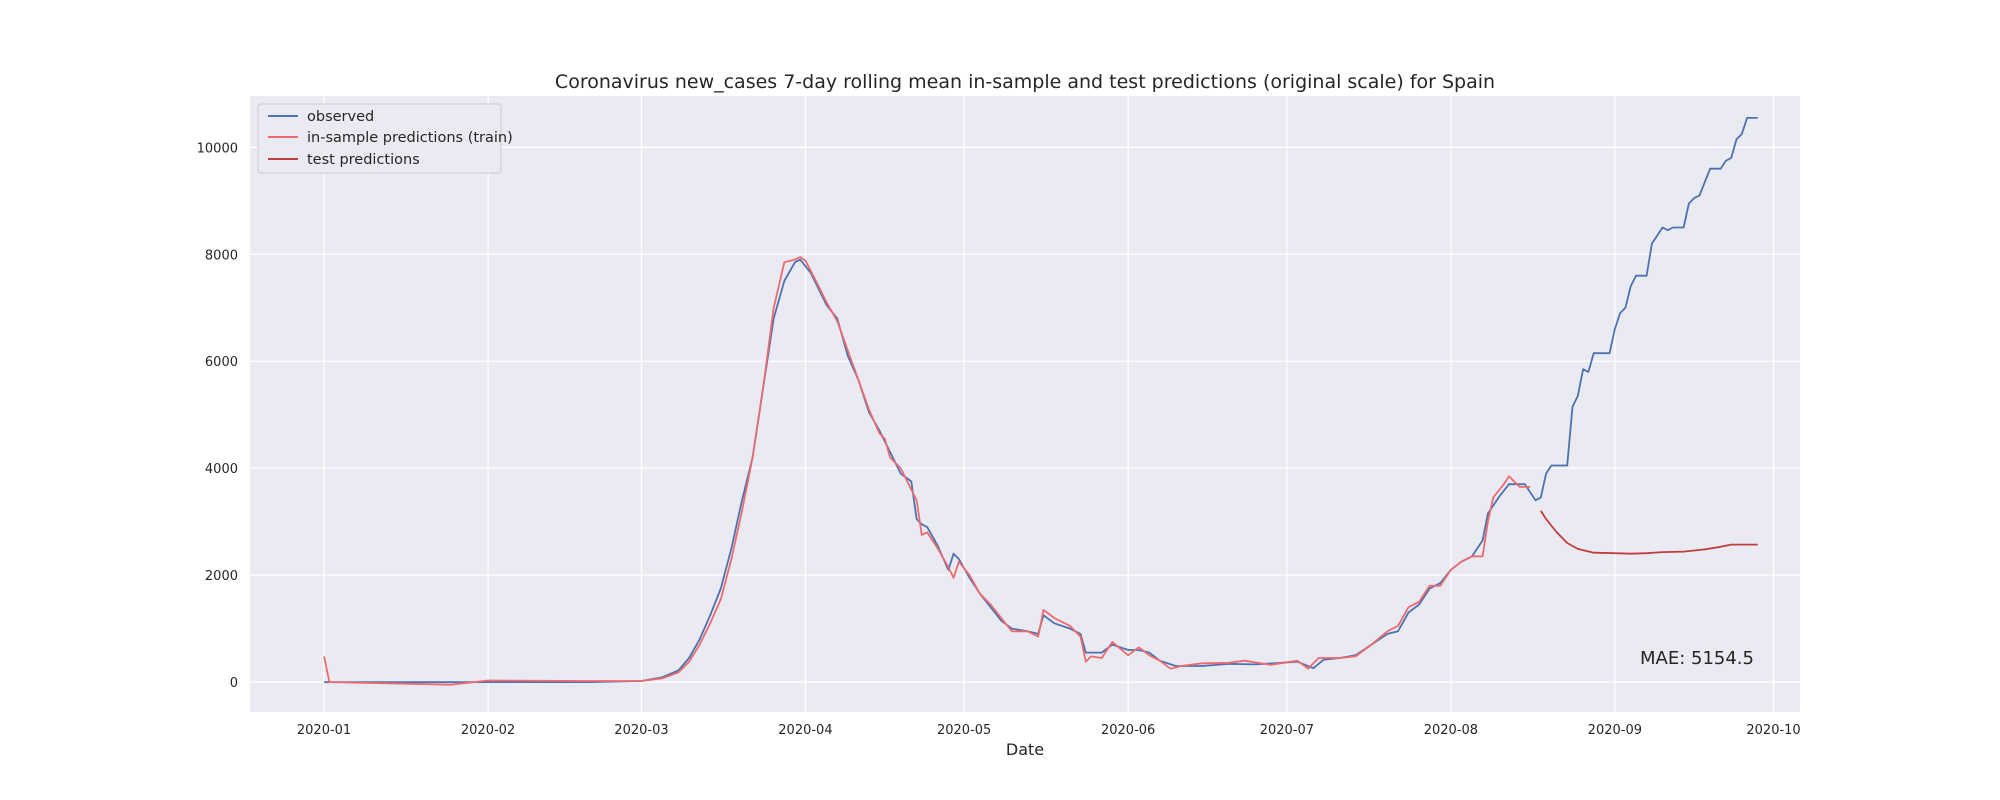 Image resolution: width=2000 pixels, height=800 pixels. What do you see at coordinates (221, 255) in the screenshot?
I see `y-tick-label: 8000` at bounding box center [221, 255].